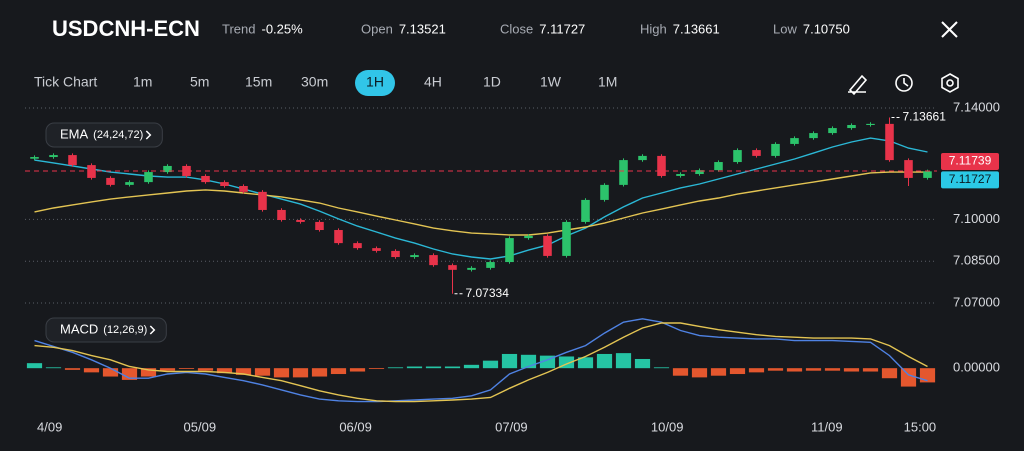  I want to click on stat-label: High, so click(653, 28).